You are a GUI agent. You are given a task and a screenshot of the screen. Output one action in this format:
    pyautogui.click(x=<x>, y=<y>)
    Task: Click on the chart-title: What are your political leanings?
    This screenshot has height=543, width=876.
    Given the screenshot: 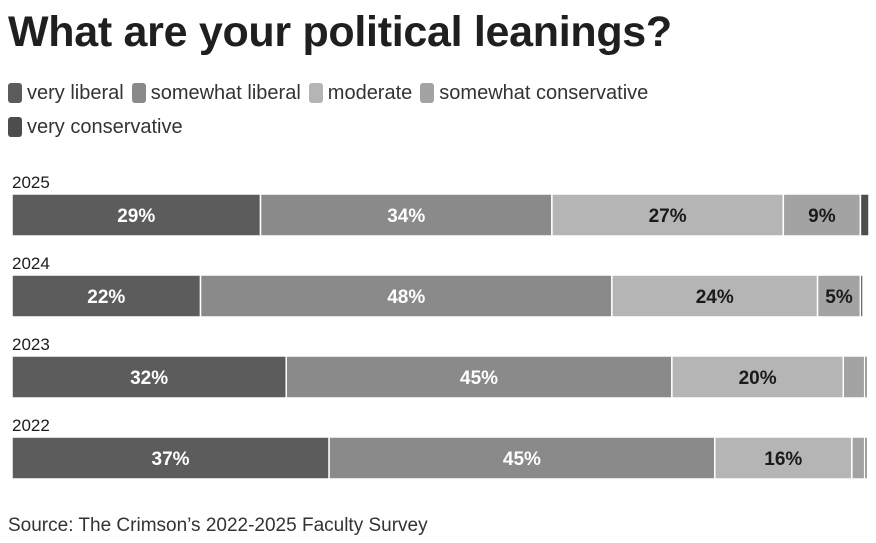 What is the action you would take?
    pyautogui.click(x=340, y=32)
    